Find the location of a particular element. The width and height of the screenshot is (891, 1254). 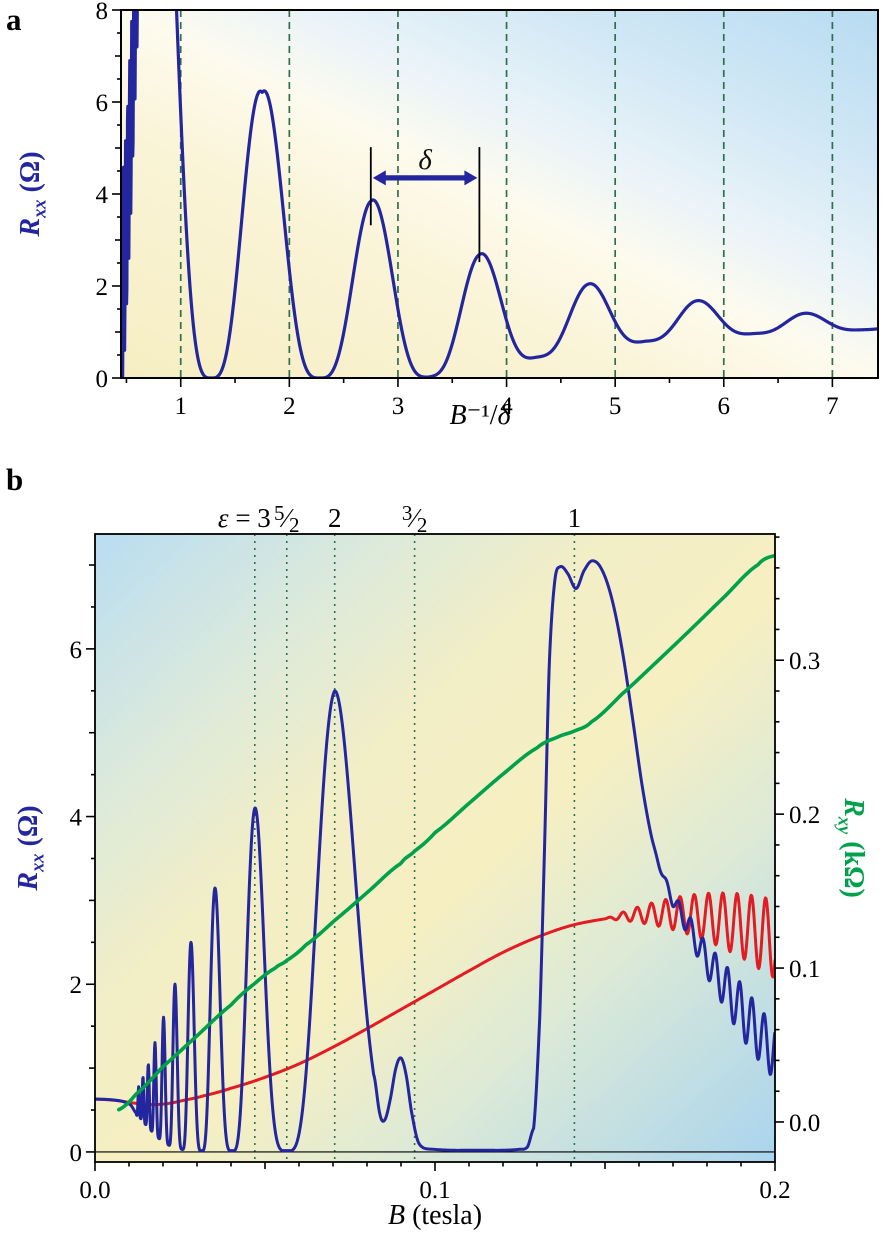

panel-b-left-y-axis-title: Rxx (Ω) is located at coordinates (30, 848).